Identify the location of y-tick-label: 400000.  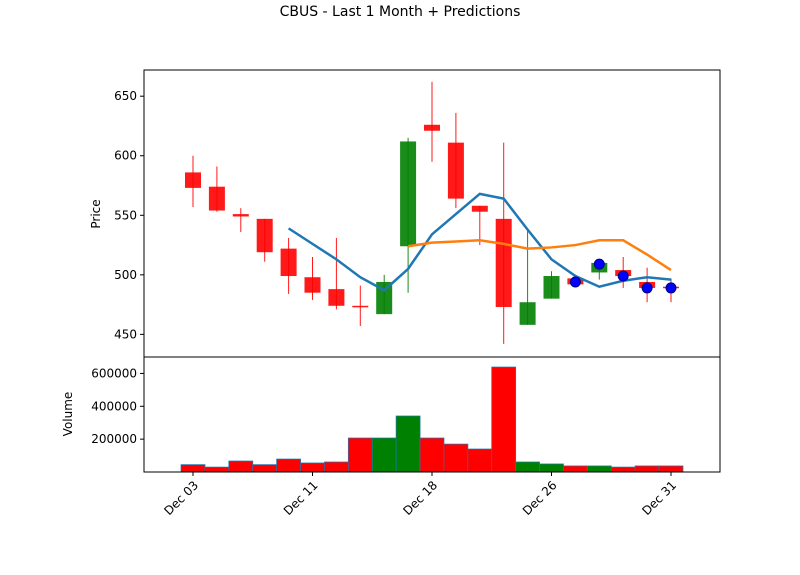
(114, 406).